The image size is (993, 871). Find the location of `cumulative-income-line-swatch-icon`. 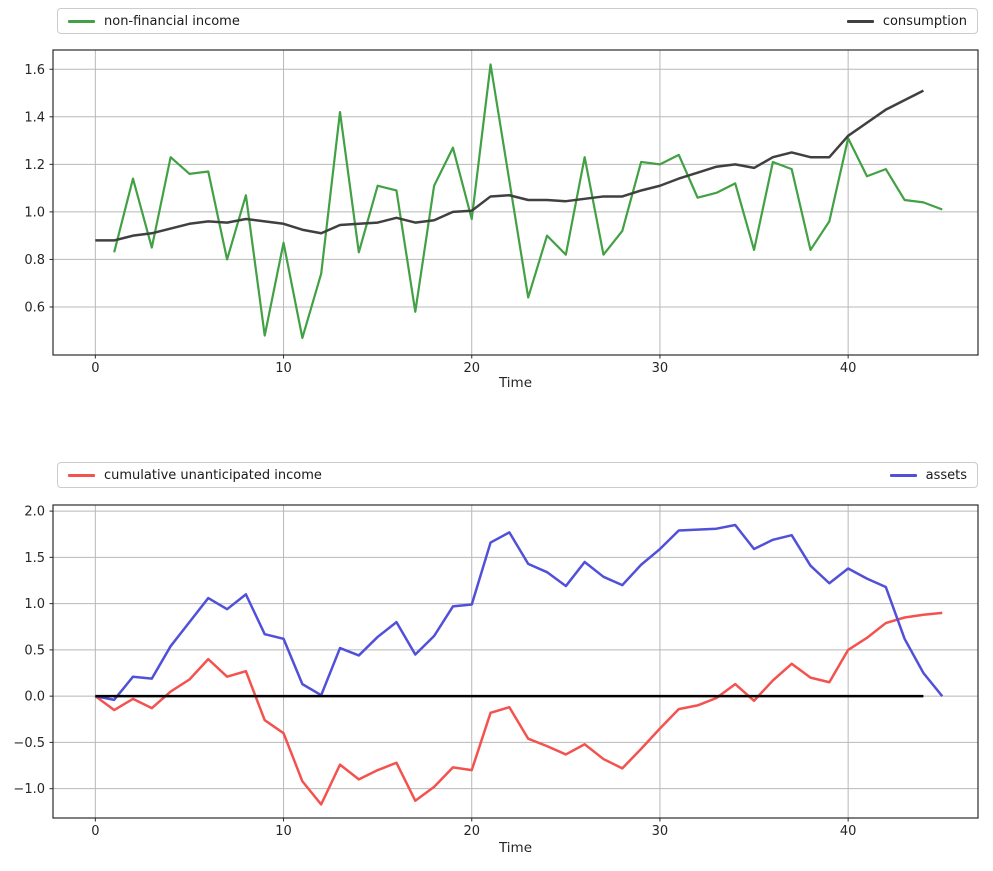

cumulative-income-line-swatch-icon is located at coordinates (81, 475).